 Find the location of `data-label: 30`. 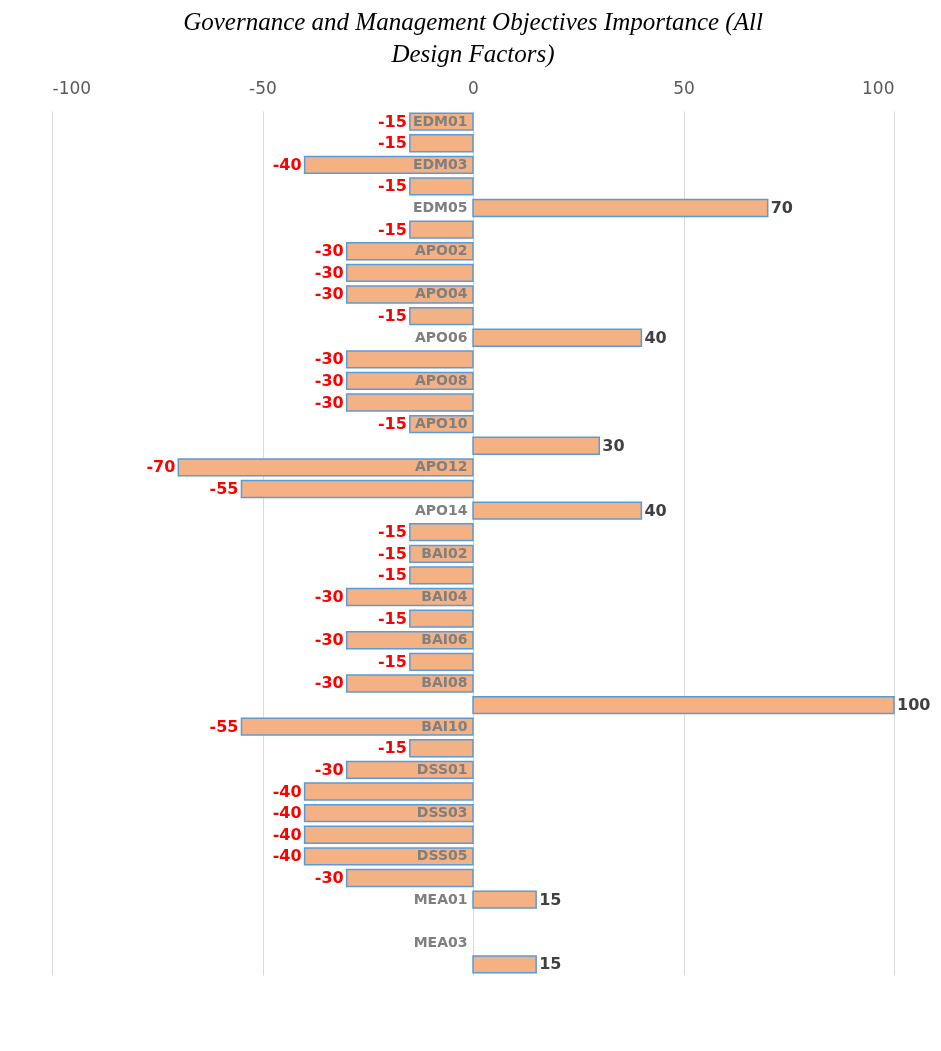

data-label: 30 is located at coordinates (613, 445).